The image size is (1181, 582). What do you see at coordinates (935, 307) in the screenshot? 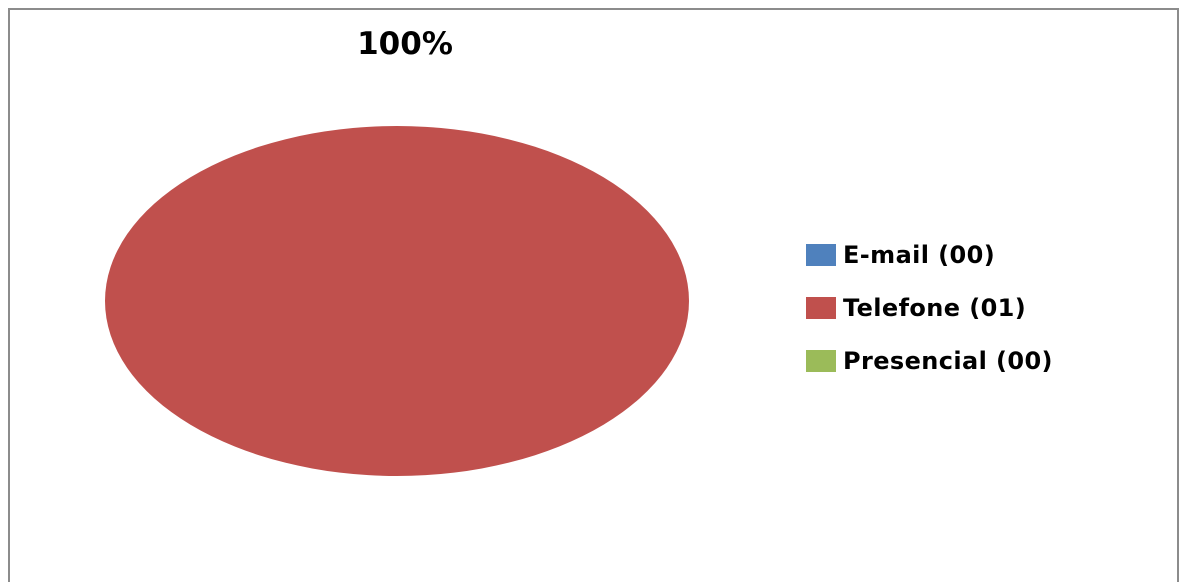
I see `legend-label-telefone: Telefone (01)` at bounding box center [935, 307].